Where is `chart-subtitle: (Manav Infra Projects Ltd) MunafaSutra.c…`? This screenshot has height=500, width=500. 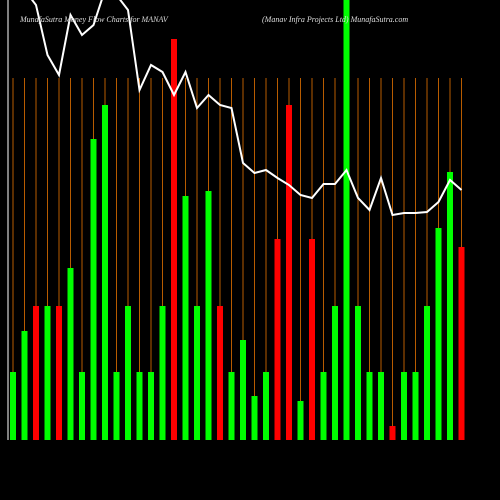 chart-subtitle: (Manav Infra Projects Ltd) MunafaSutra.c… is located at coordinates (335, 19).